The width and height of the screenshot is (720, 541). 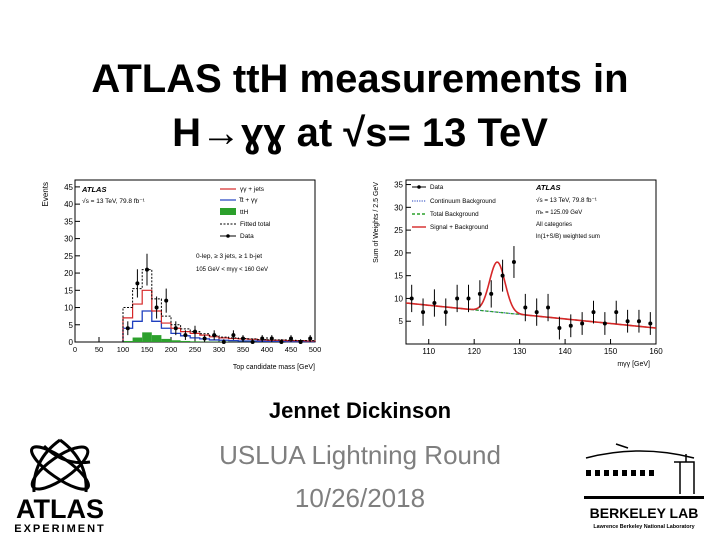 I want to click on chart-y-label: Events, so click(x=45, y=194).